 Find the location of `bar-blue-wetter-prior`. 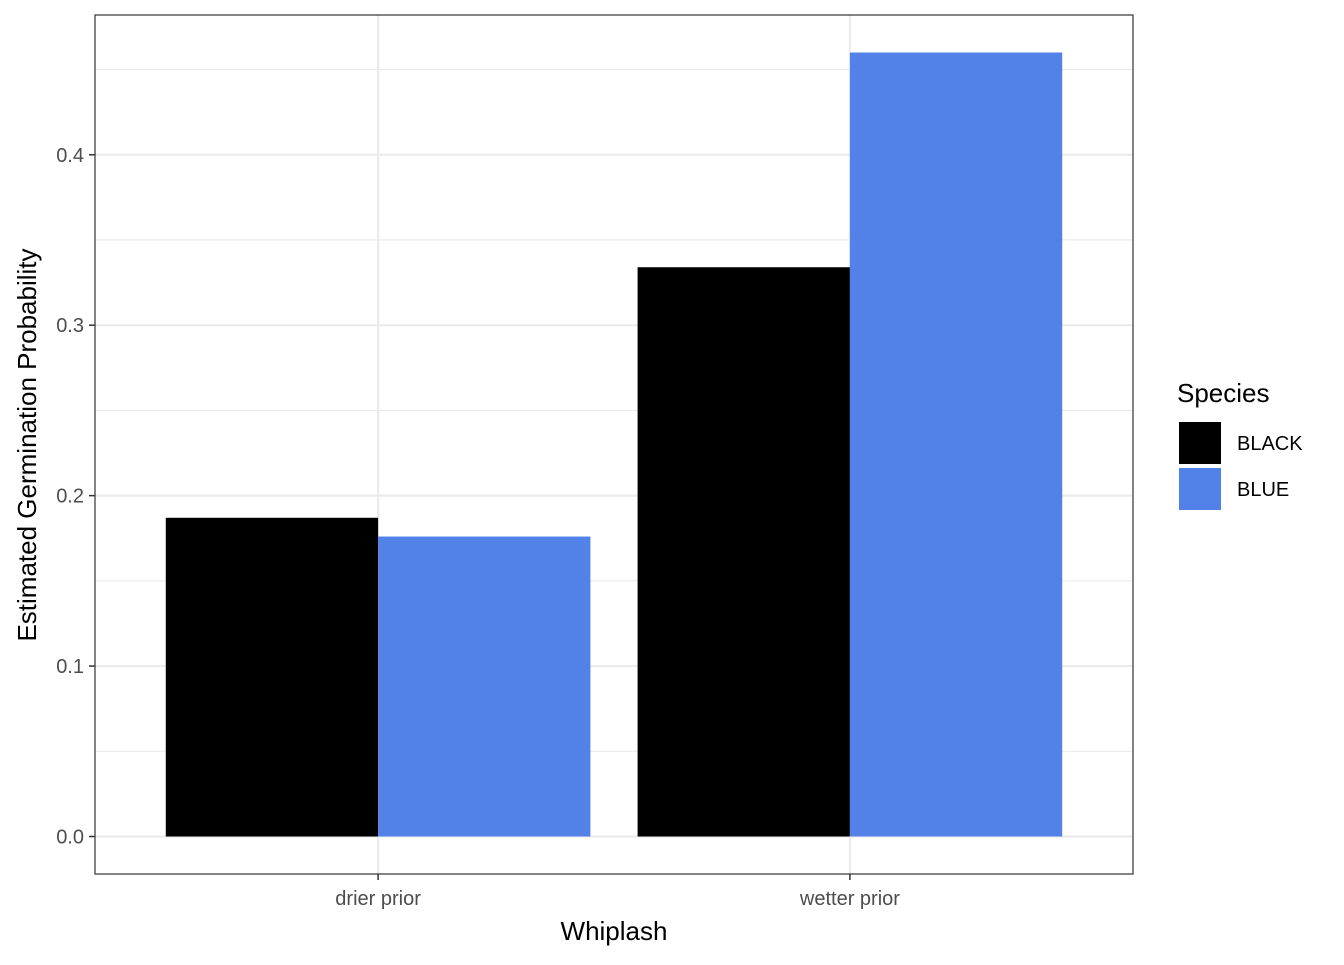

bar-blue-wetter-prior is located at coordinates (956, 444).